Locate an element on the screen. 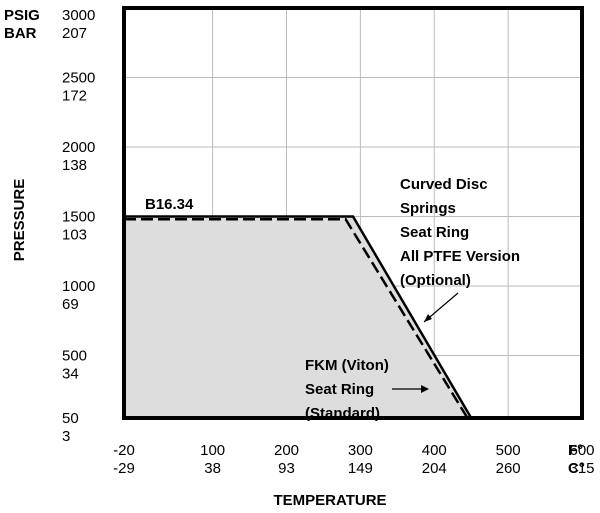  ptfe-arrowhead is located at coordinates (428, 318).